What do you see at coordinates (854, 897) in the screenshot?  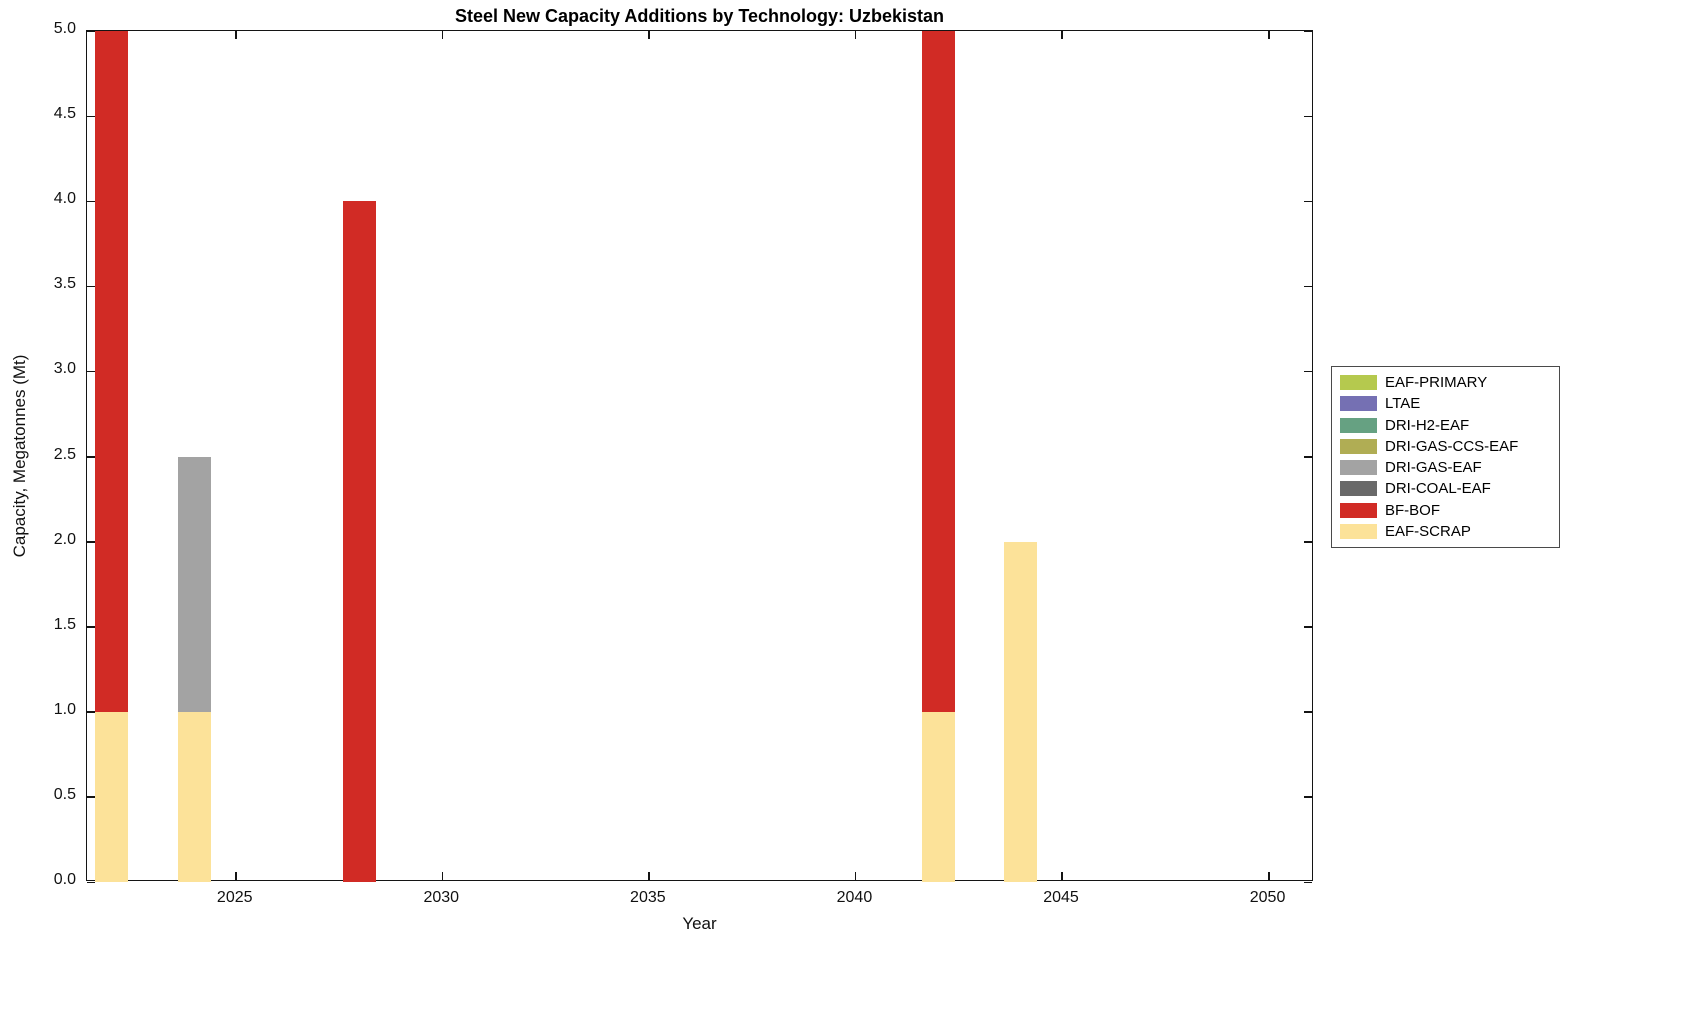 I see `x-tick-label: 2040` at bounding box center [854, 897].